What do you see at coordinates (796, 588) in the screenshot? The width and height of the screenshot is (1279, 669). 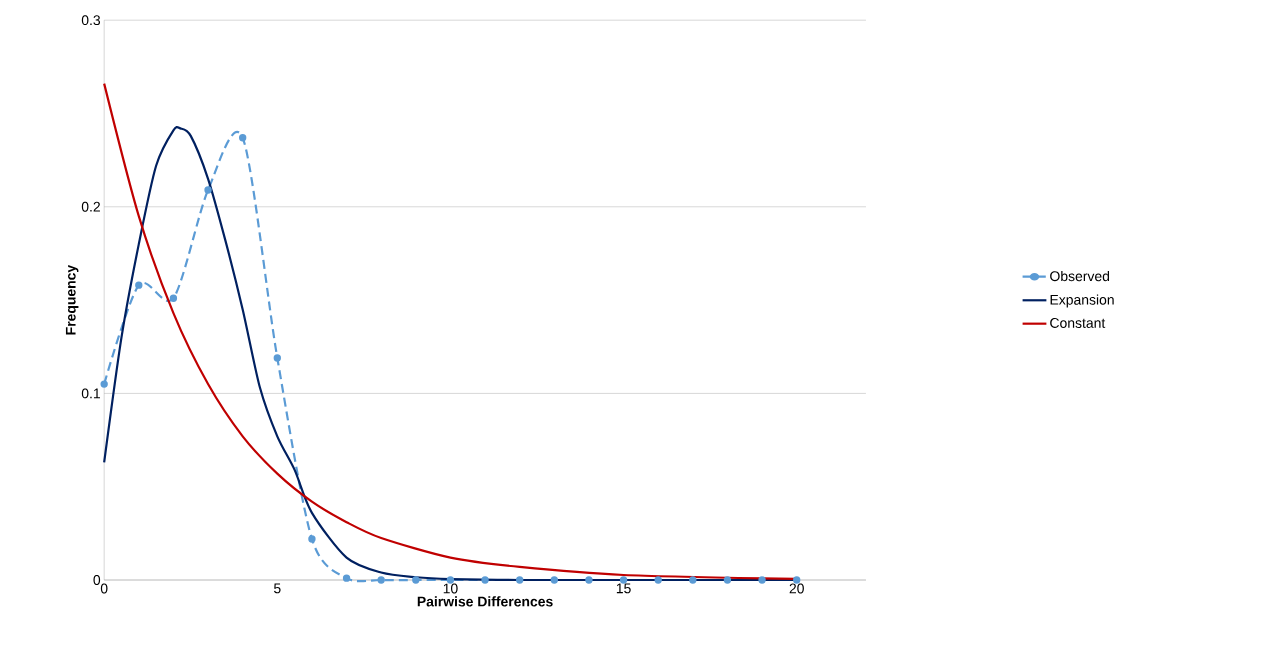 I see `x-tick-label: 20` at bounding box center [796, 588].